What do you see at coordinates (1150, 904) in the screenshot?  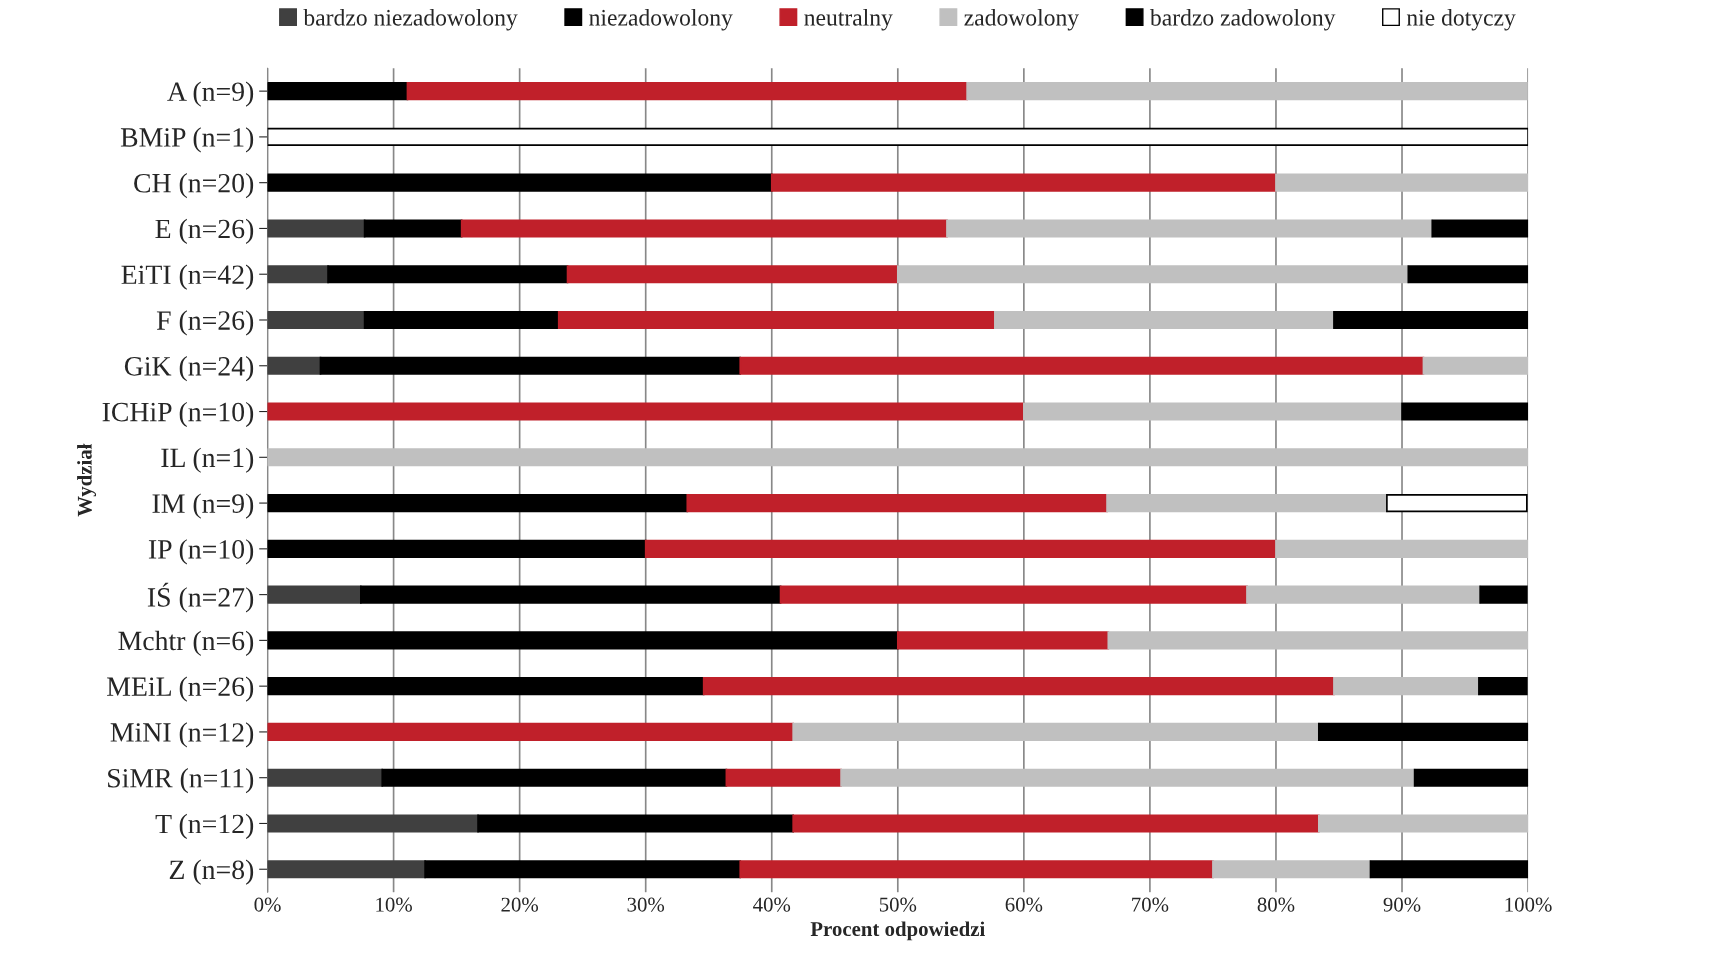 I see `x-tick-label: 70%` at bounding box center [1150, 904].